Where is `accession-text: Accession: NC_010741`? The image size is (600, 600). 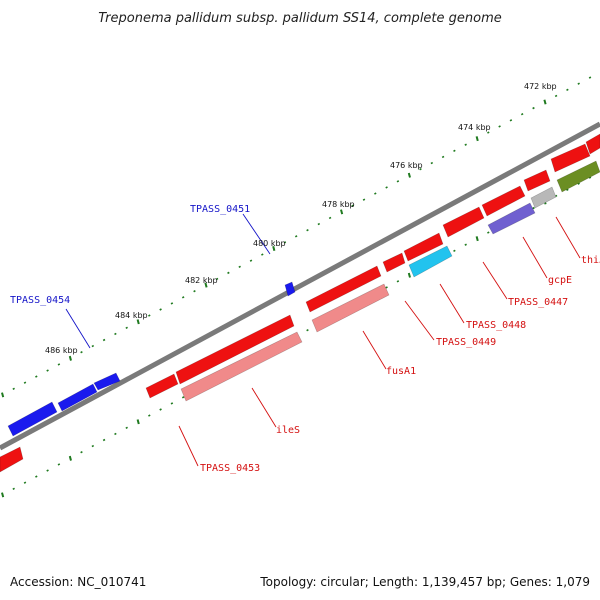 accession-text: Accession: NC_010741 is located at coordinates (78, 582).